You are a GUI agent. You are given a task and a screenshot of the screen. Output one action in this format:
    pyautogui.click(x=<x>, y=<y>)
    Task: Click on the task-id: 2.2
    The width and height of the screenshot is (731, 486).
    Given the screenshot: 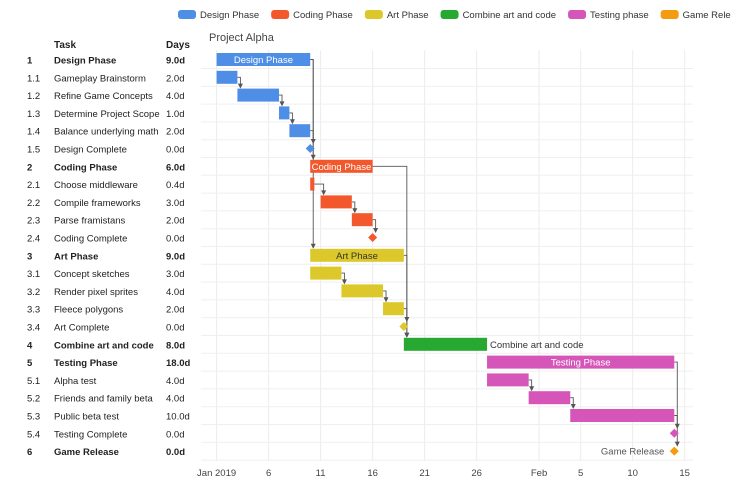 What is the action you would take?
    pyautogui.click(x=33, y=203)
    